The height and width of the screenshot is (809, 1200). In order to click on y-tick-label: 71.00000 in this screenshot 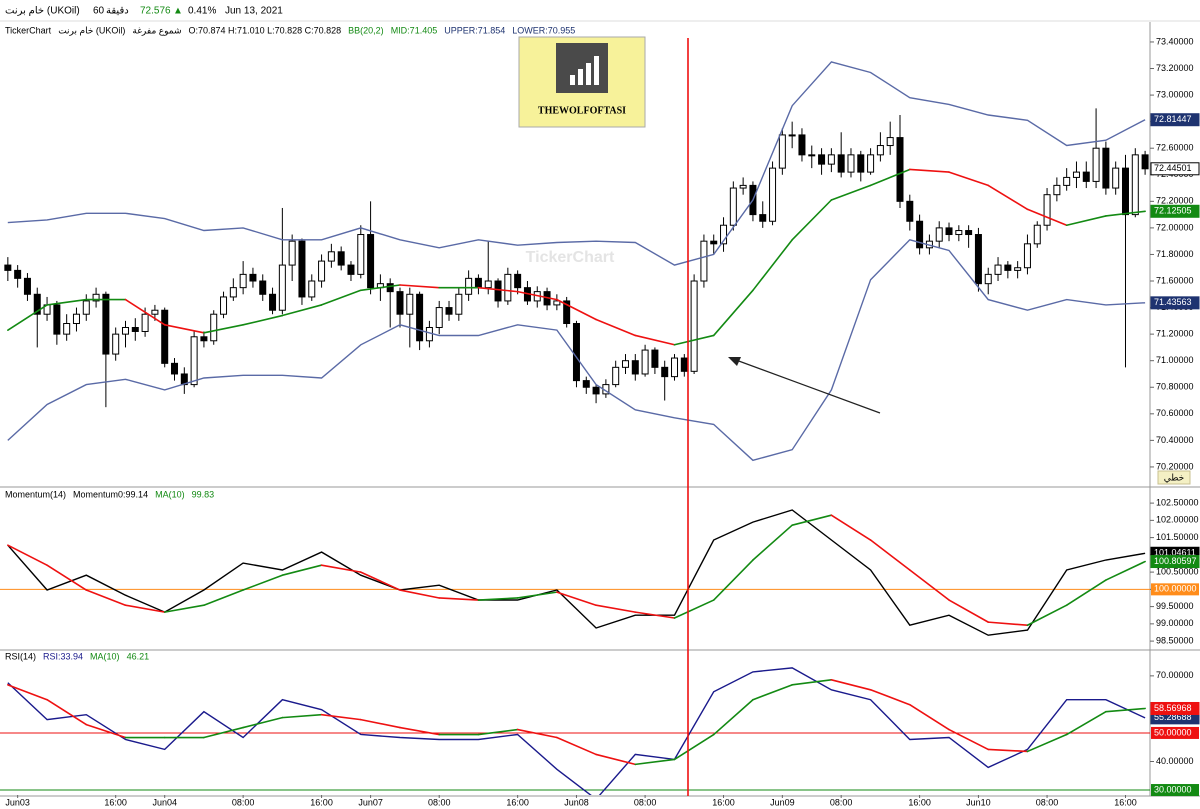, I will do `click(1175, 360)`.